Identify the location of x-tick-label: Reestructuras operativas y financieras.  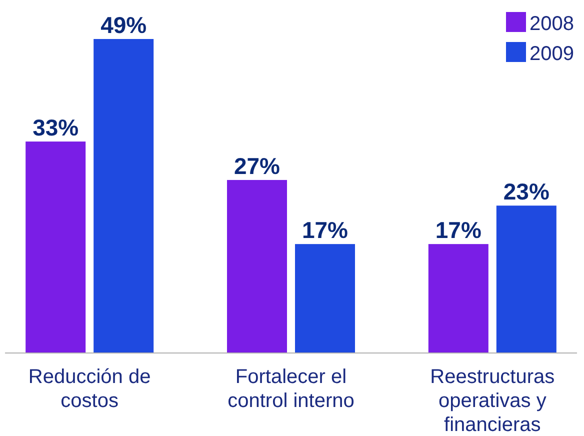
(492, 401).